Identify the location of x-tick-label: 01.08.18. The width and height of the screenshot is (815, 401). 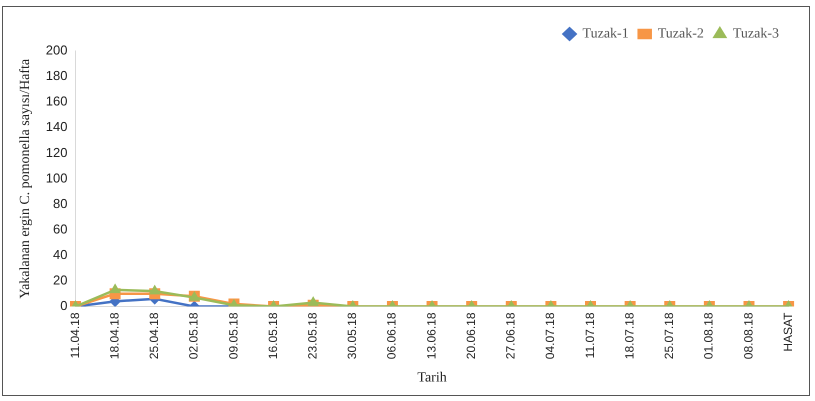
(709, 336).